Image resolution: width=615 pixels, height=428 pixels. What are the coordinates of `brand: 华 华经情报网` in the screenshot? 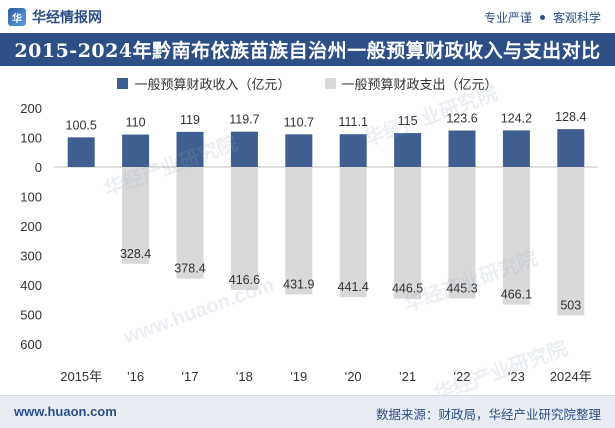 It's located at (55, 17).